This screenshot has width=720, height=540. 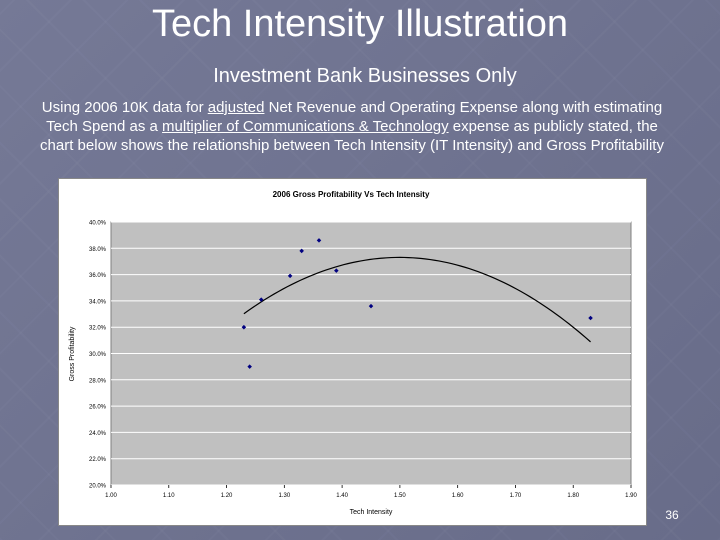 I want to click on slide-title: Tech Intensity Illustration, so click(x=360, y=24).